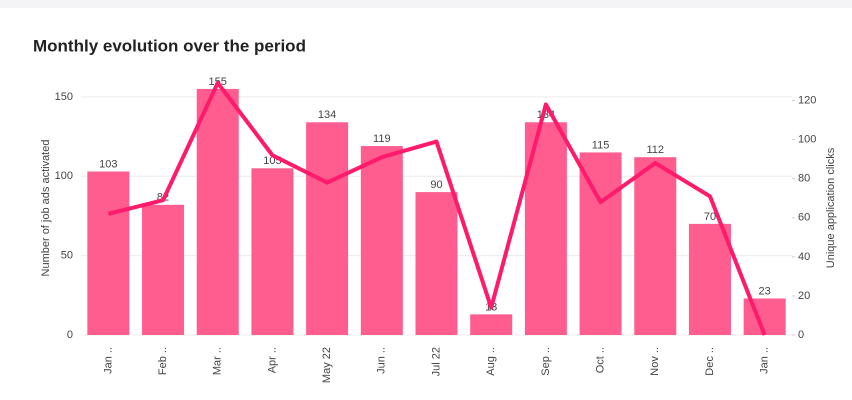 The width and height of the screenshot is (852, 400). I want to click on x-tick-label: Jul 22, so click(436, 361).